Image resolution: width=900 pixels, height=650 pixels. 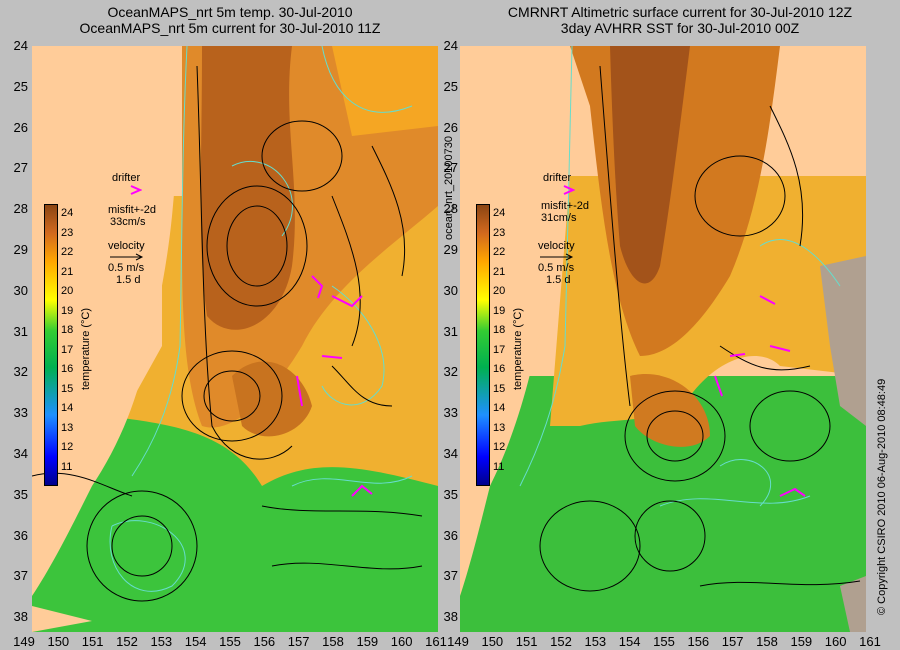 I want to click on left-lon-155: 155, so click(x=230, y=641).